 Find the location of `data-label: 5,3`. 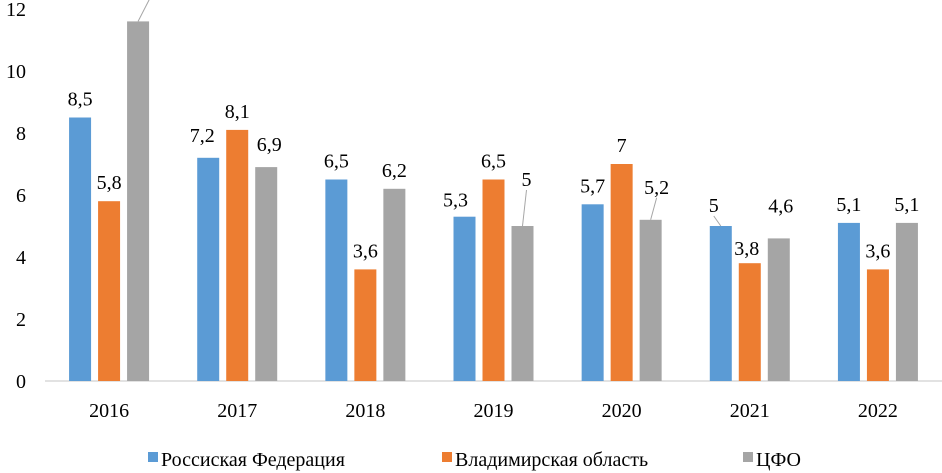

data-label: 5,3 is located at coordinates (455, 201).